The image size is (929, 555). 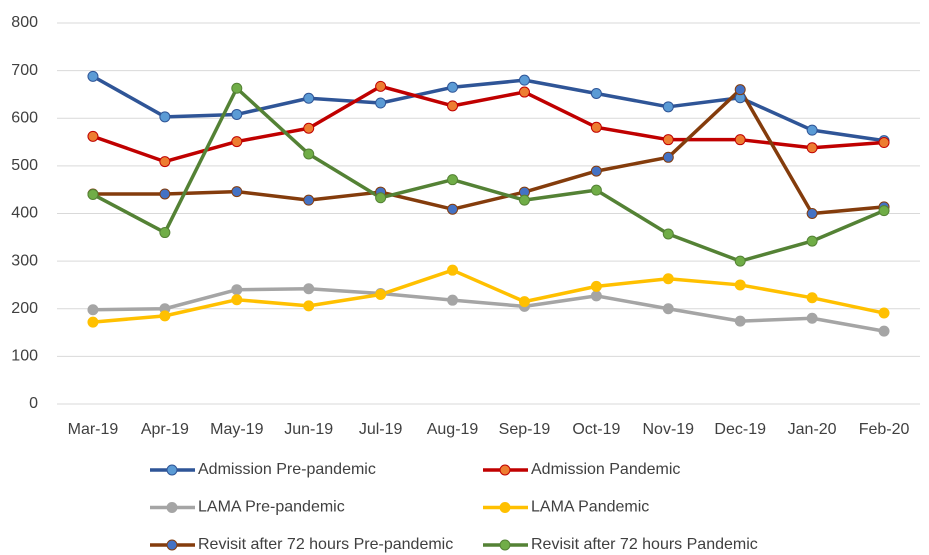 I want to click on y-tick-label: 700, so click(x=24, y=70).